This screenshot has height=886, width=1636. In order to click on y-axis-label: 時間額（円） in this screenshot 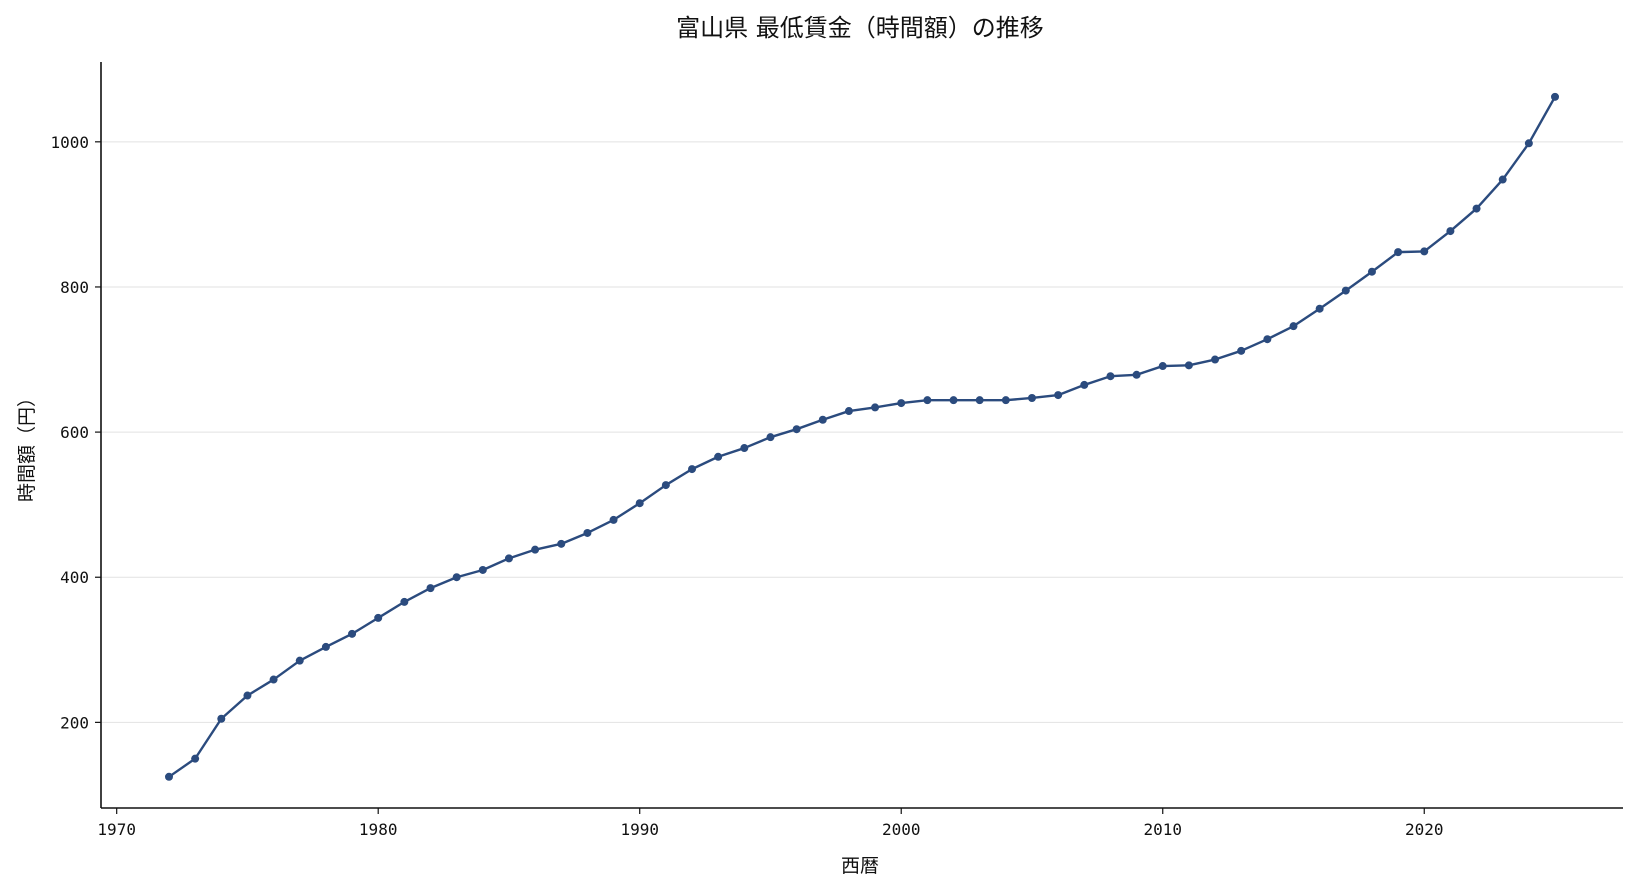, I will do `click(27, 445)`.